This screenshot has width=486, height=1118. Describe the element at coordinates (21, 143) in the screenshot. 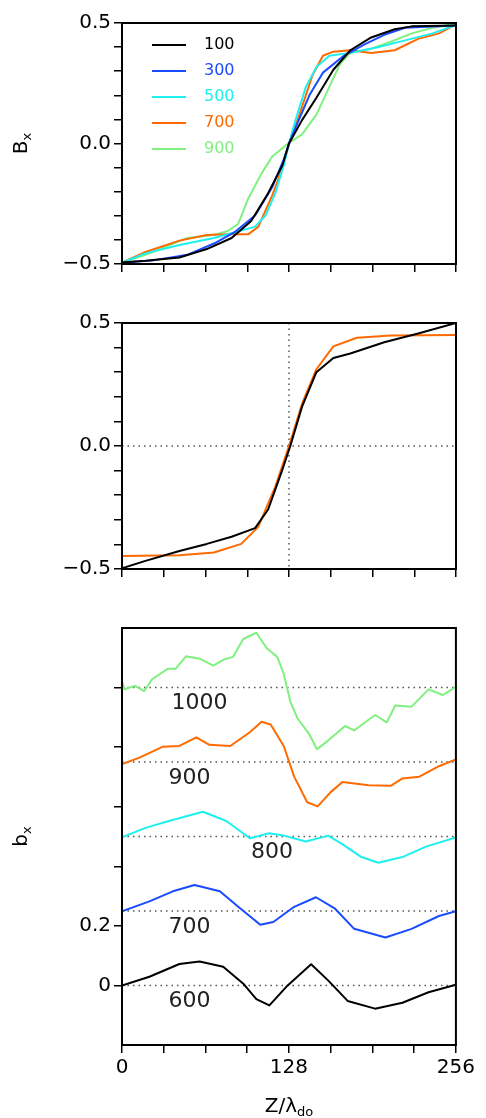

I see `y-axis-title: Bx` at that location.